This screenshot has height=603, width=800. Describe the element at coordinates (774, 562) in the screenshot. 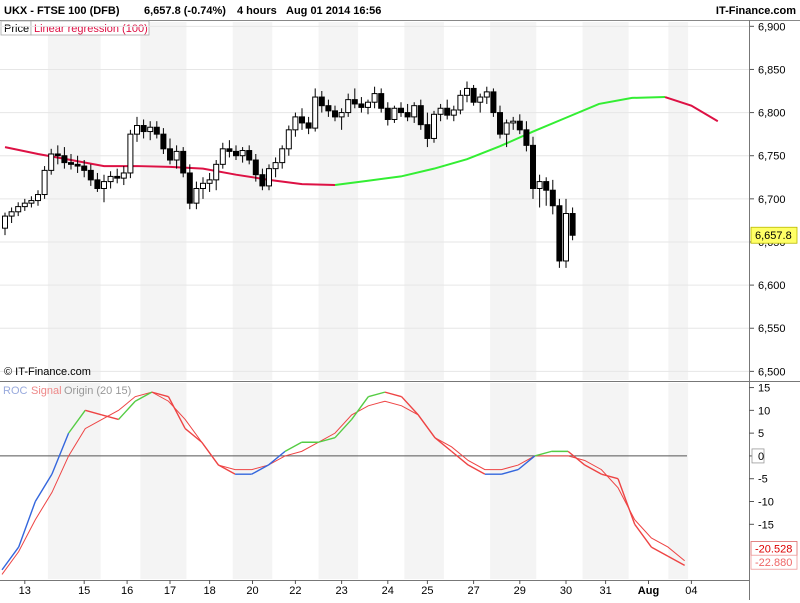

I see `last-signal-box` at that location.